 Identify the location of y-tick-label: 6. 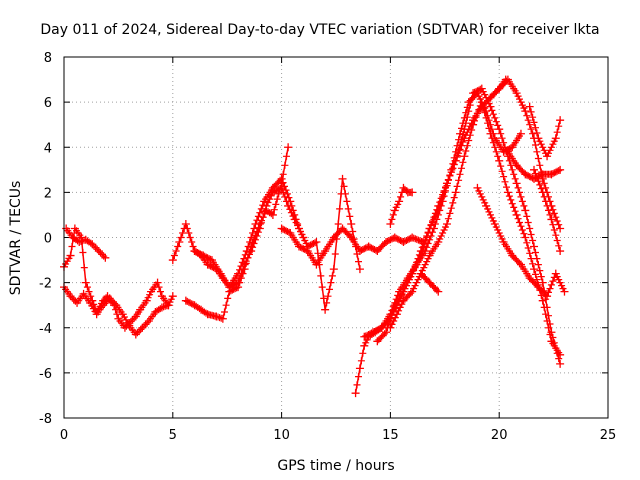
(48, 103).